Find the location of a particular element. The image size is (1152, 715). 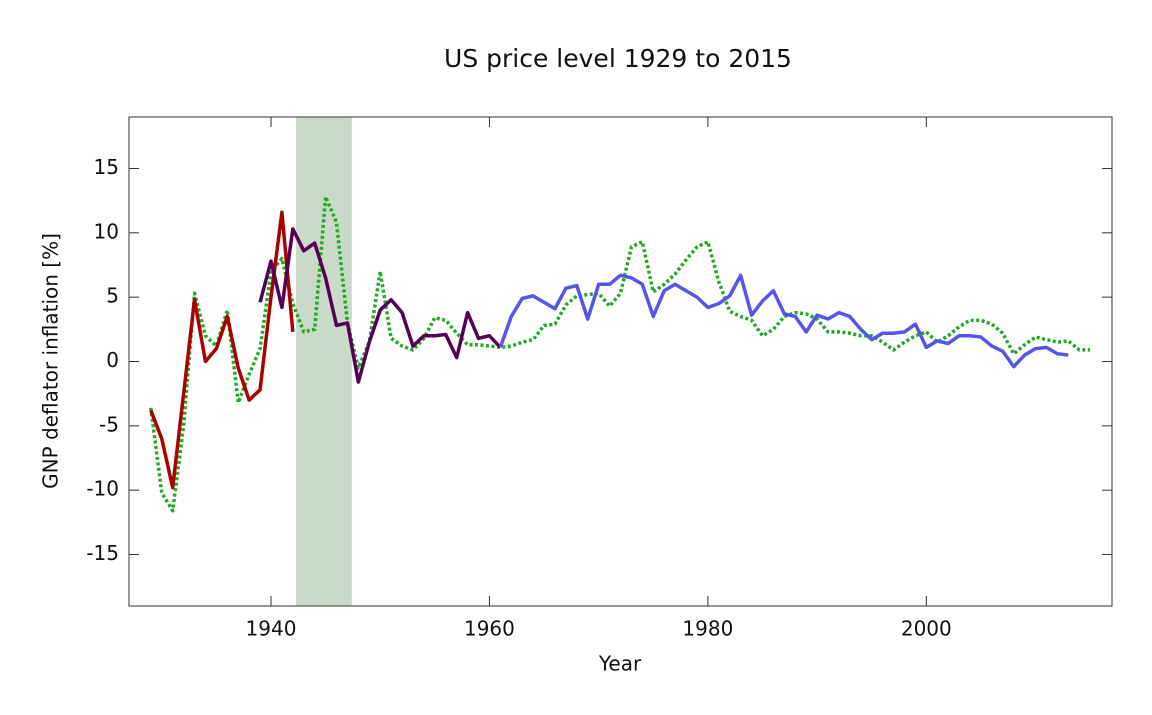

y-tick-label: 0 is located at coordinates (112, 360).